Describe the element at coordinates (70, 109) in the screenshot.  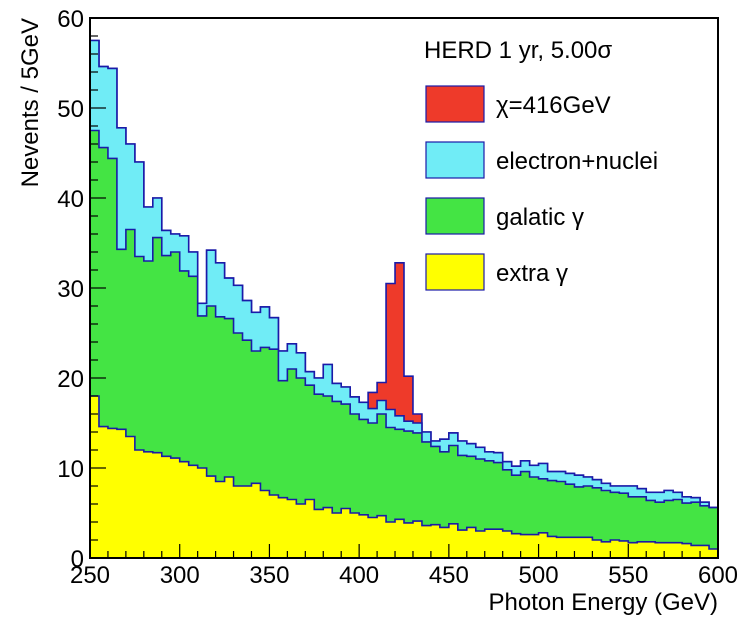
I see `y-tick-label: 50` at that location.